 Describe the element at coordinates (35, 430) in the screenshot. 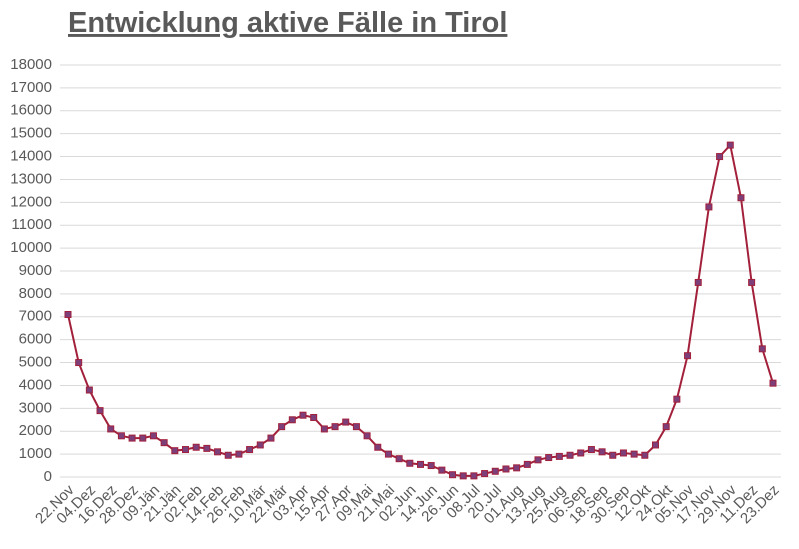

I see `y-tick-label: 2000` at that location.